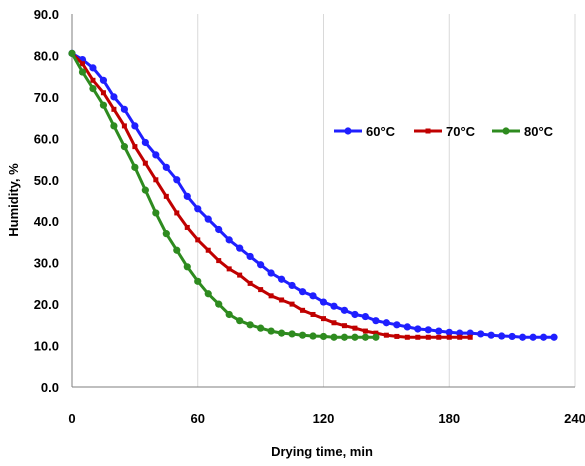  Describe the element at coordinates (539, 131) in the screenshot. I see `legend-label-2: 80°C` at that location.